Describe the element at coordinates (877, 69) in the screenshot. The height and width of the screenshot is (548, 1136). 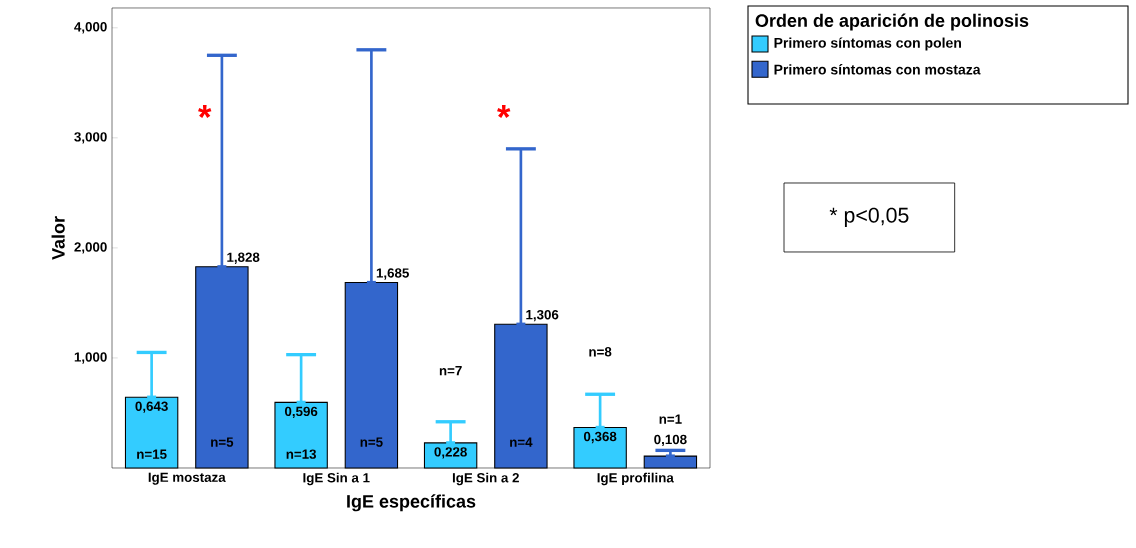
I see `legend-label: Primero síntomas con mostaza` at that location.